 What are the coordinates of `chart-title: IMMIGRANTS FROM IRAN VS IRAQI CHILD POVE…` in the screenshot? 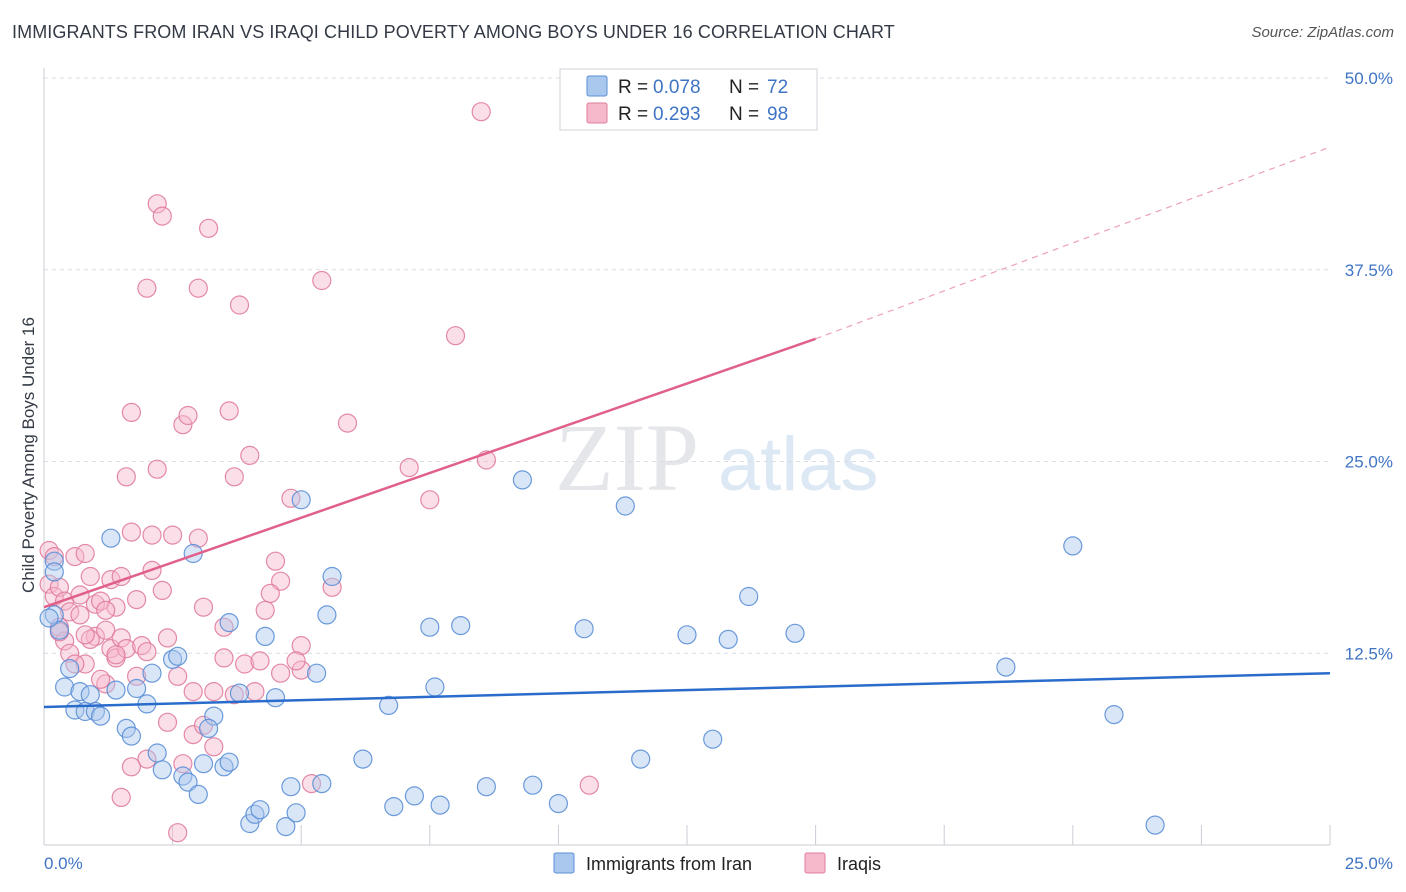 It's located at (453, 32).